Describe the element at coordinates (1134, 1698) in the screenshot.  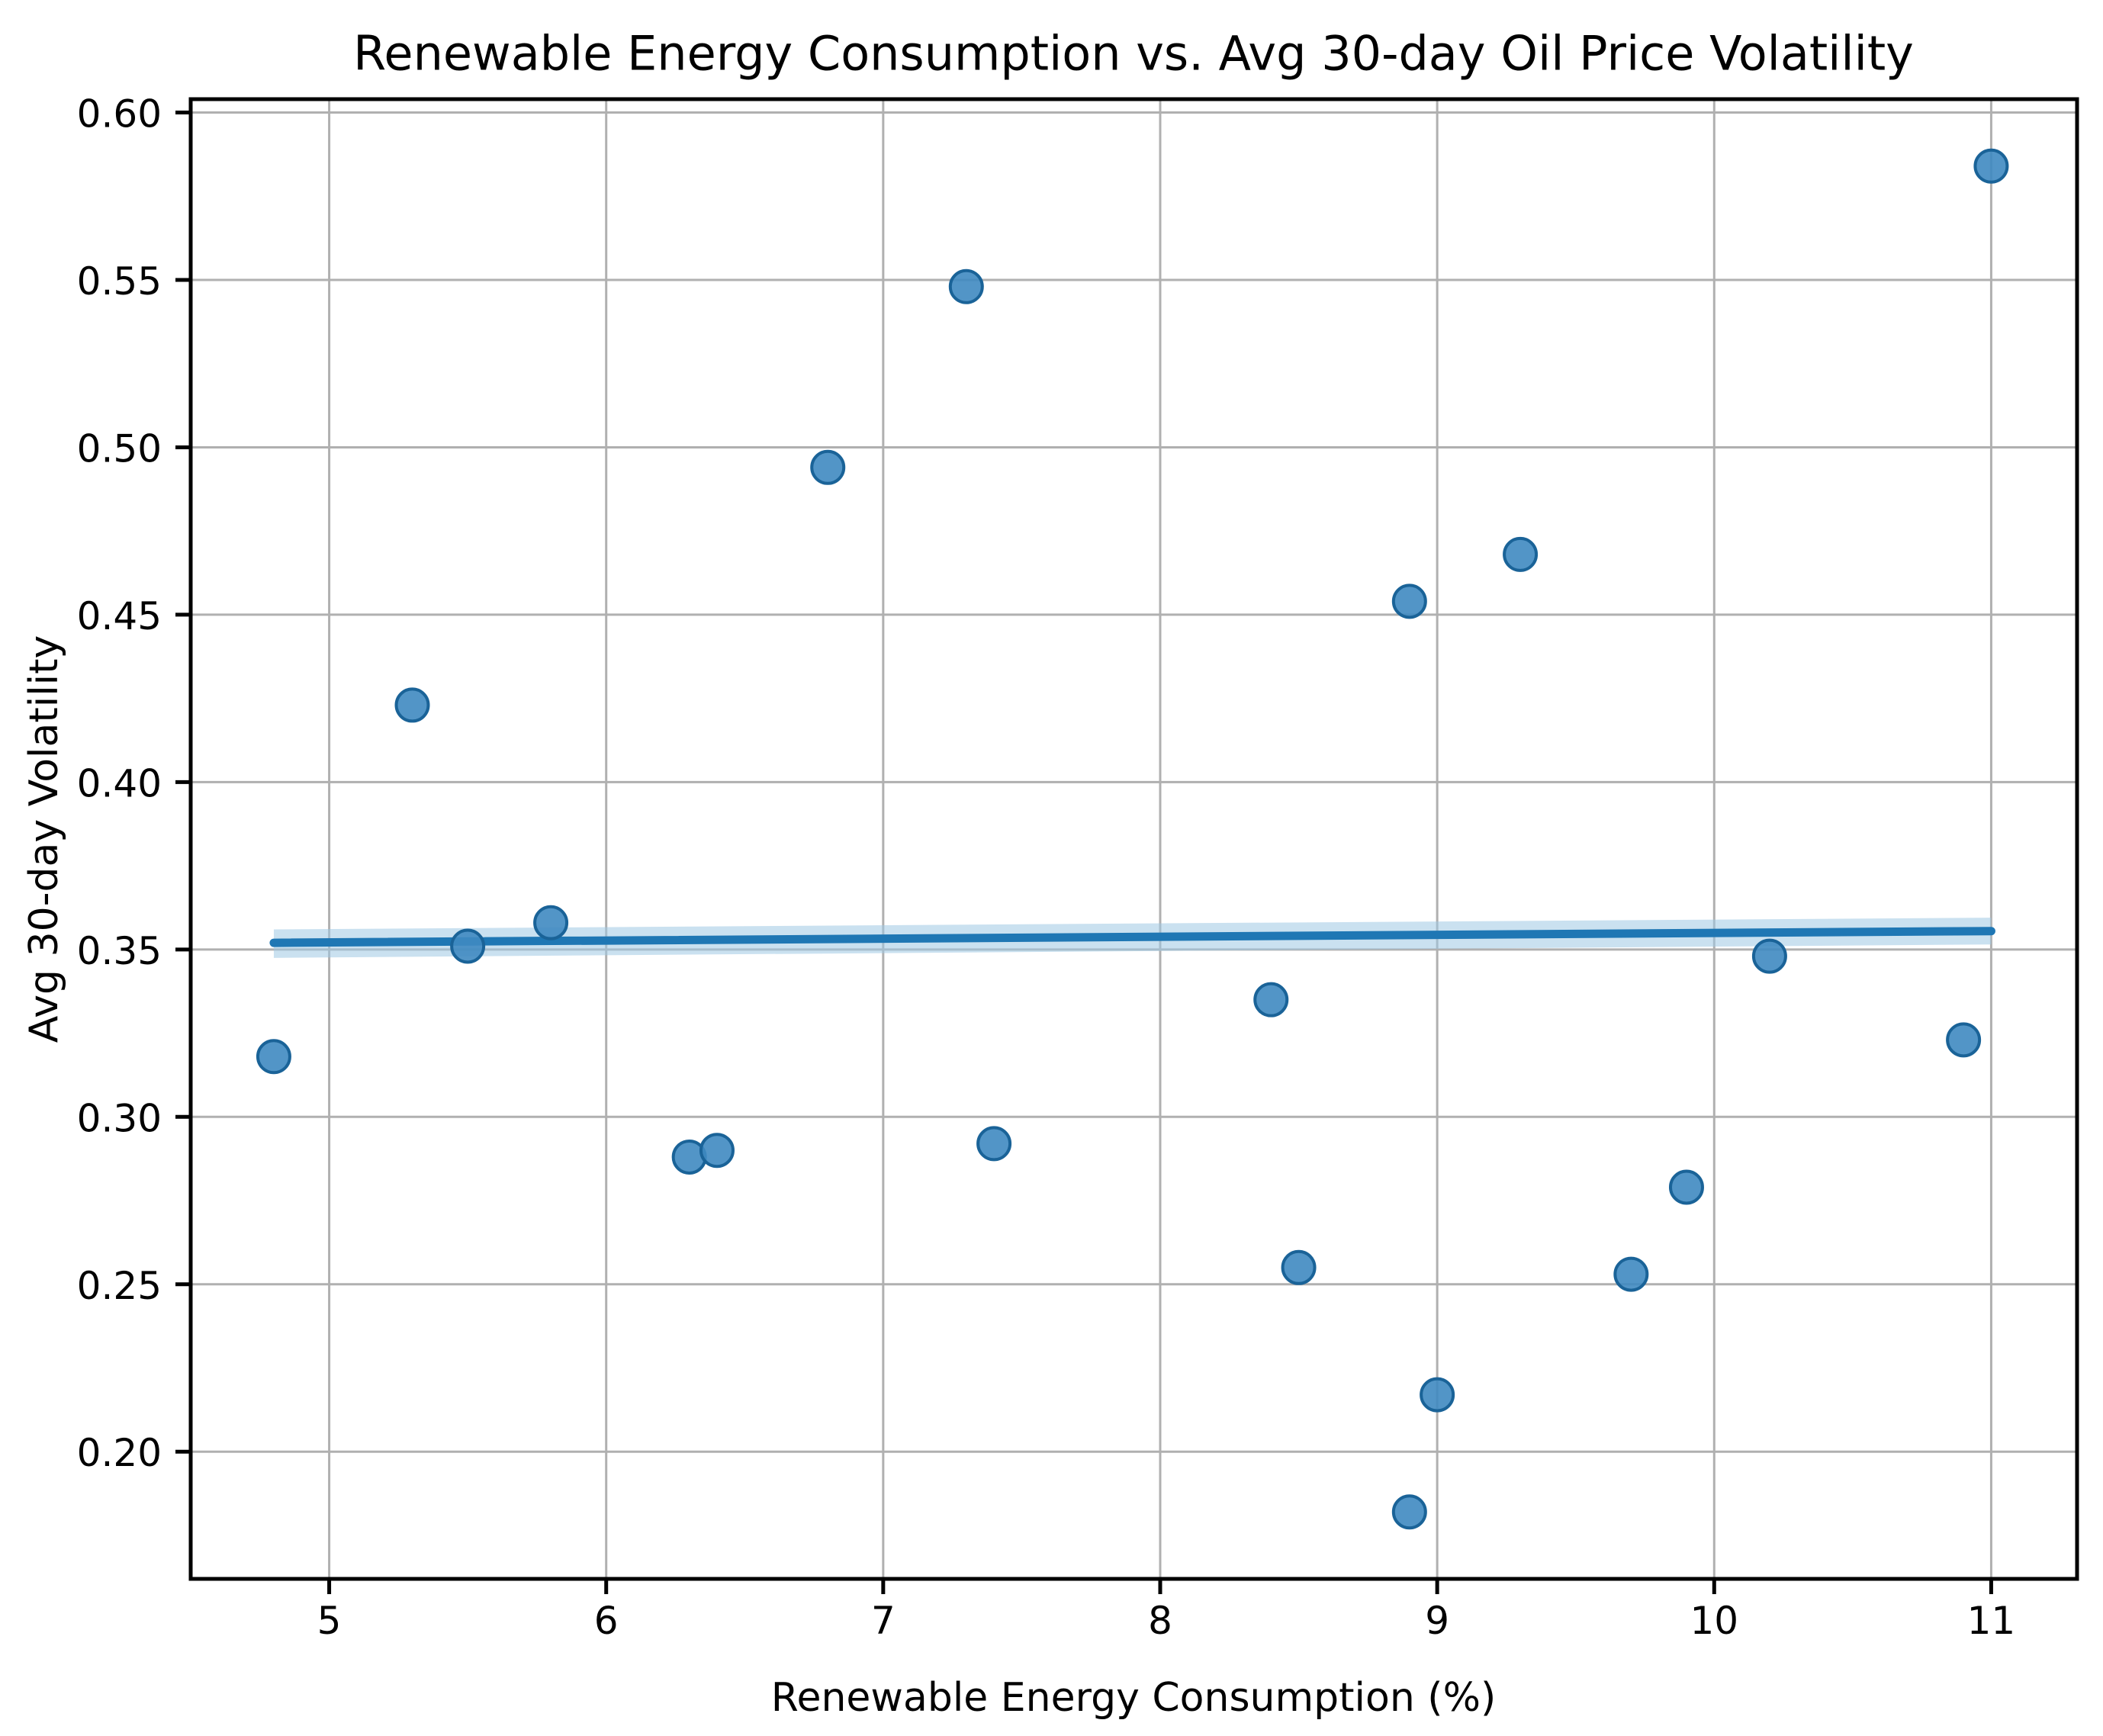
I see `x-axis-label: Renewable Energy Consumption (%)` at that location.